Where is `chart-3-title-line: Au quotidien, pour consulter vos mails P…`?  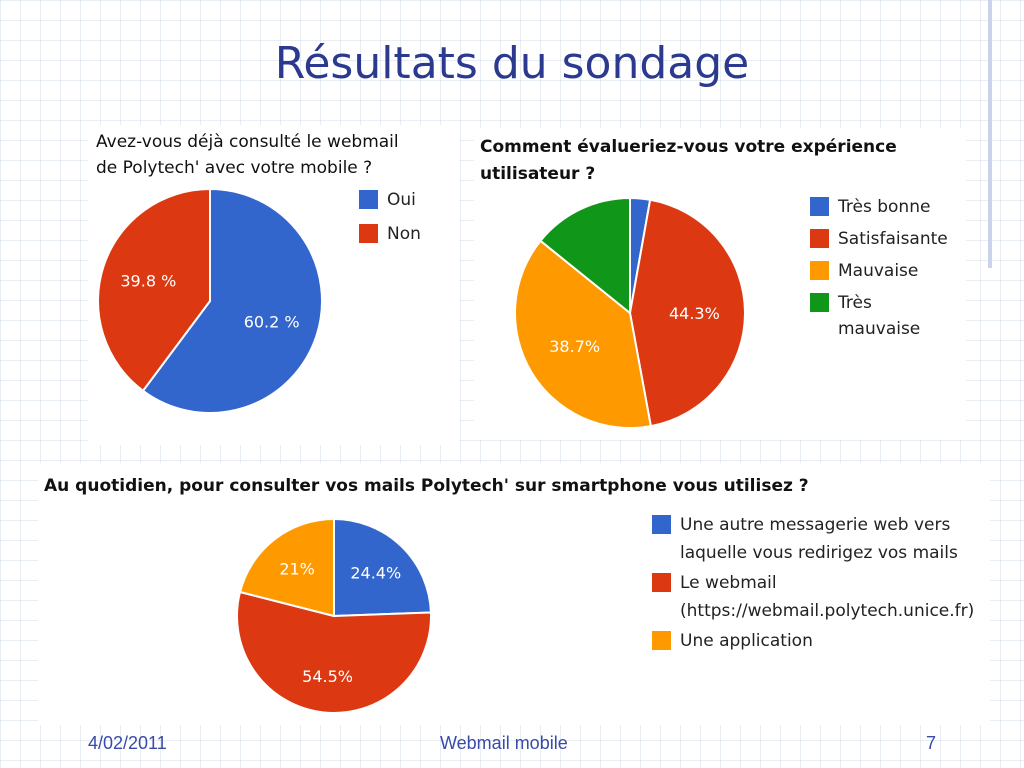 chart-3-title-line: Au quotidien, pour consulter vos mails P… is located at coordinates (426, 486).